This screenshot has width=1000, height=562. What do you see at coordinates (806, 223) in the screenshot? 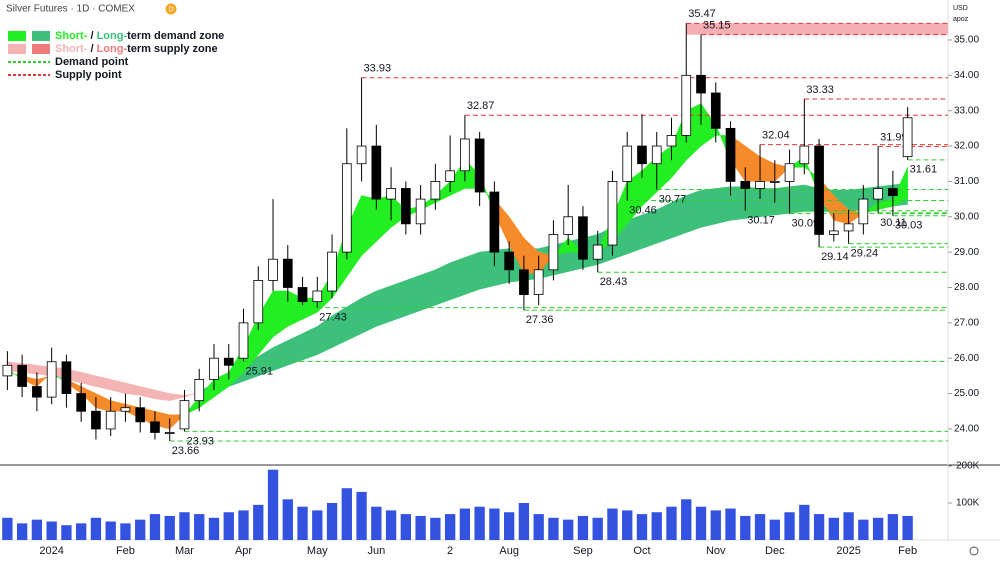
I see `level-label: 30.09` at bounding box center [806, 223].